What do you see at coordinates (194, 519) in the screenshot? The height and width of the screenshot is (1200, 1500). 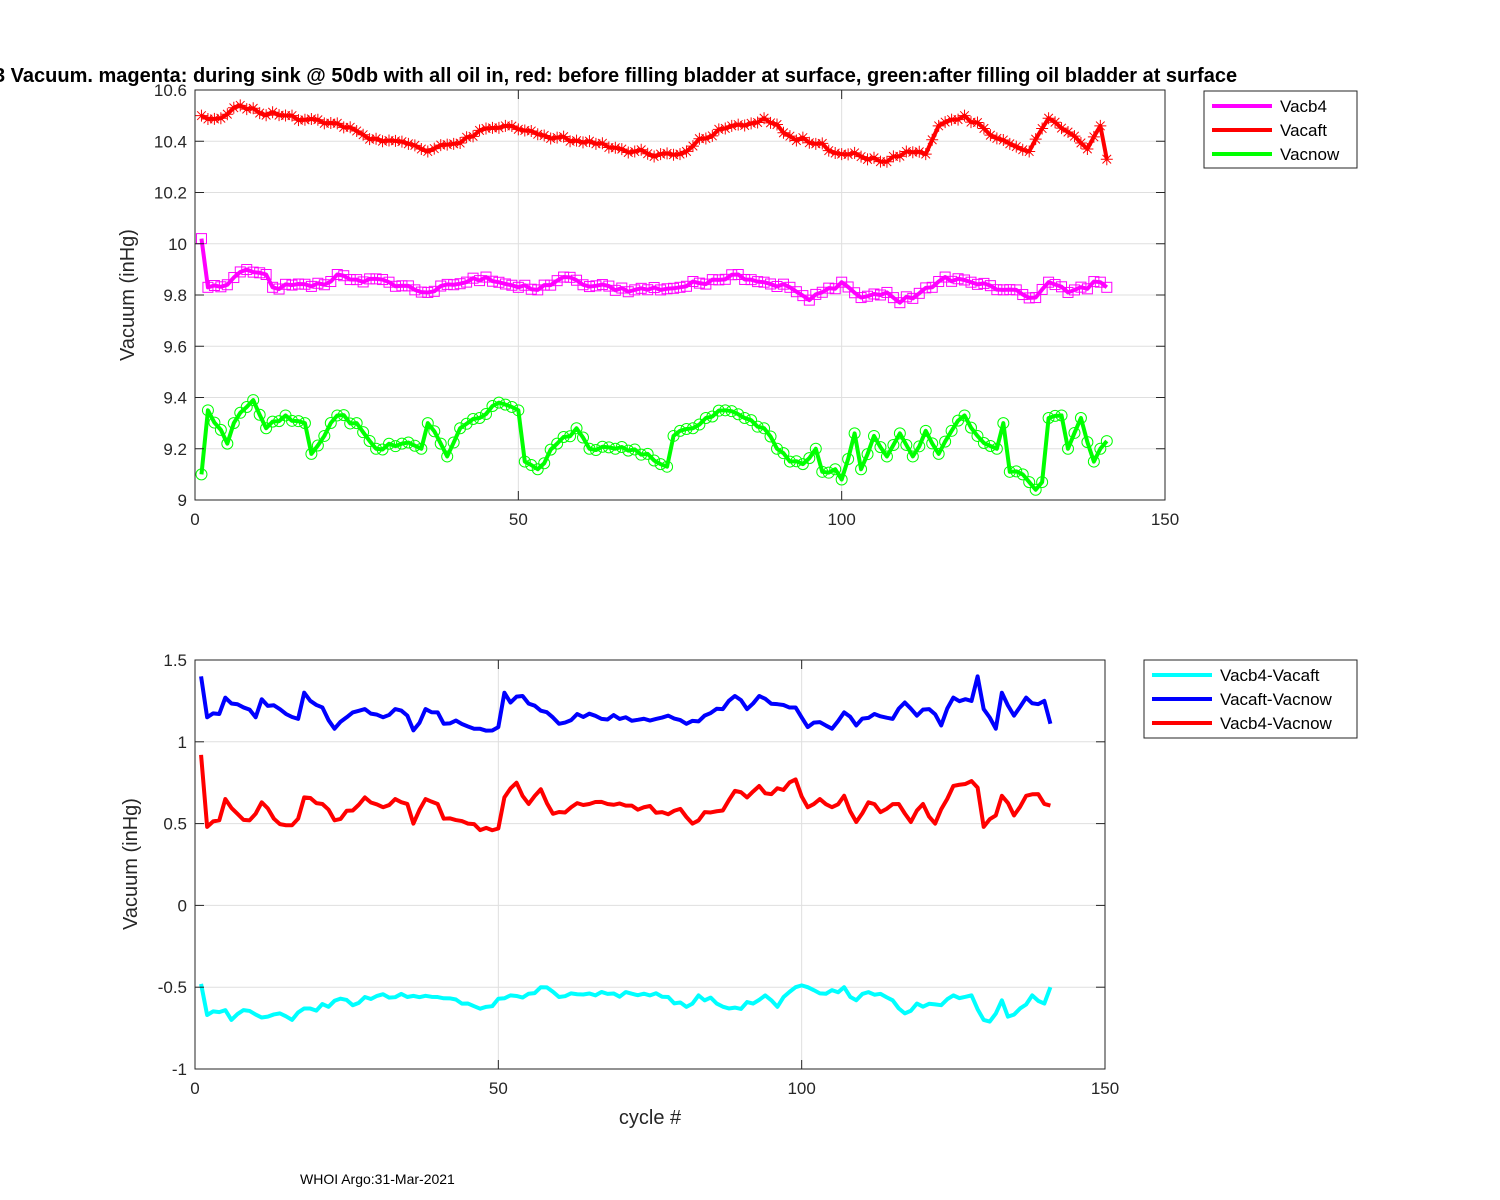 I see `top-xtick-label: 0` at bounding box center [194, 519].